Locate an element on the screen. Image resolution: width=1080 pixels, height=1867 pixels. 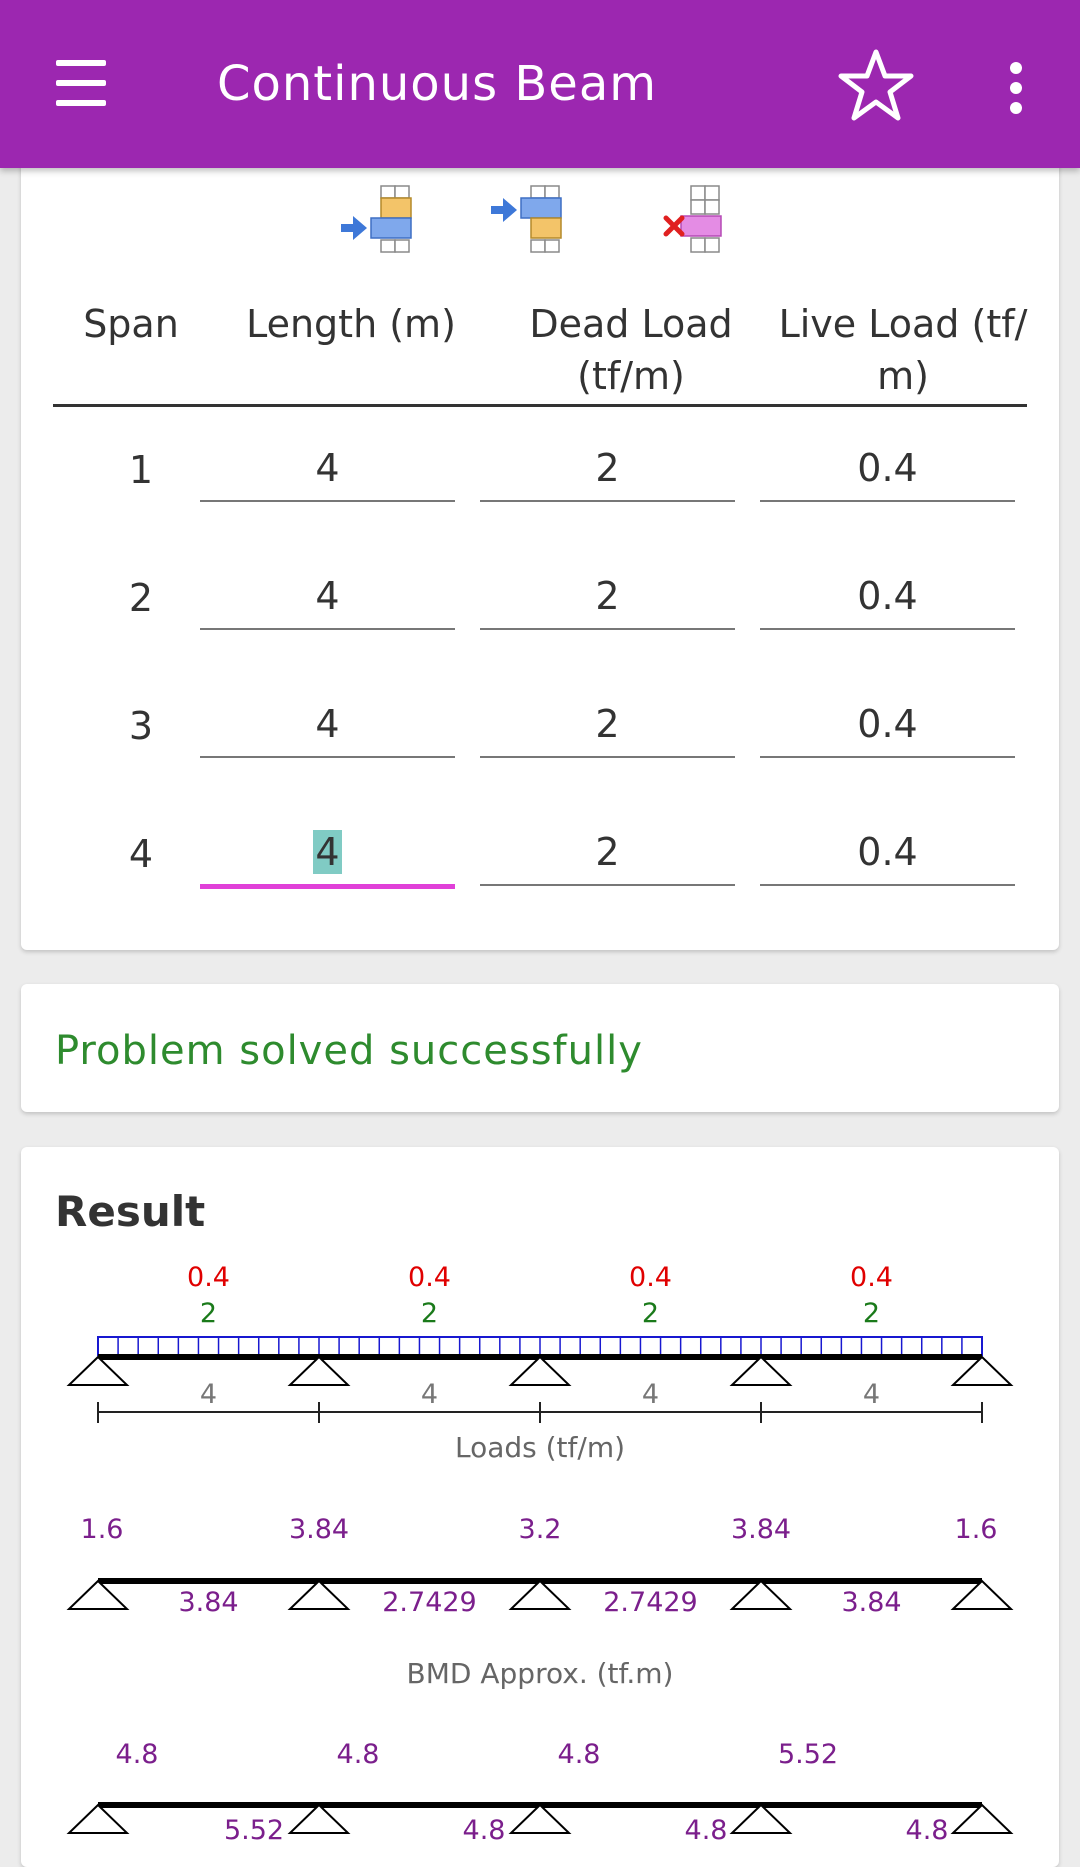
bmd-support-value-3: 3.2 is located at coordinates (540, 1529).